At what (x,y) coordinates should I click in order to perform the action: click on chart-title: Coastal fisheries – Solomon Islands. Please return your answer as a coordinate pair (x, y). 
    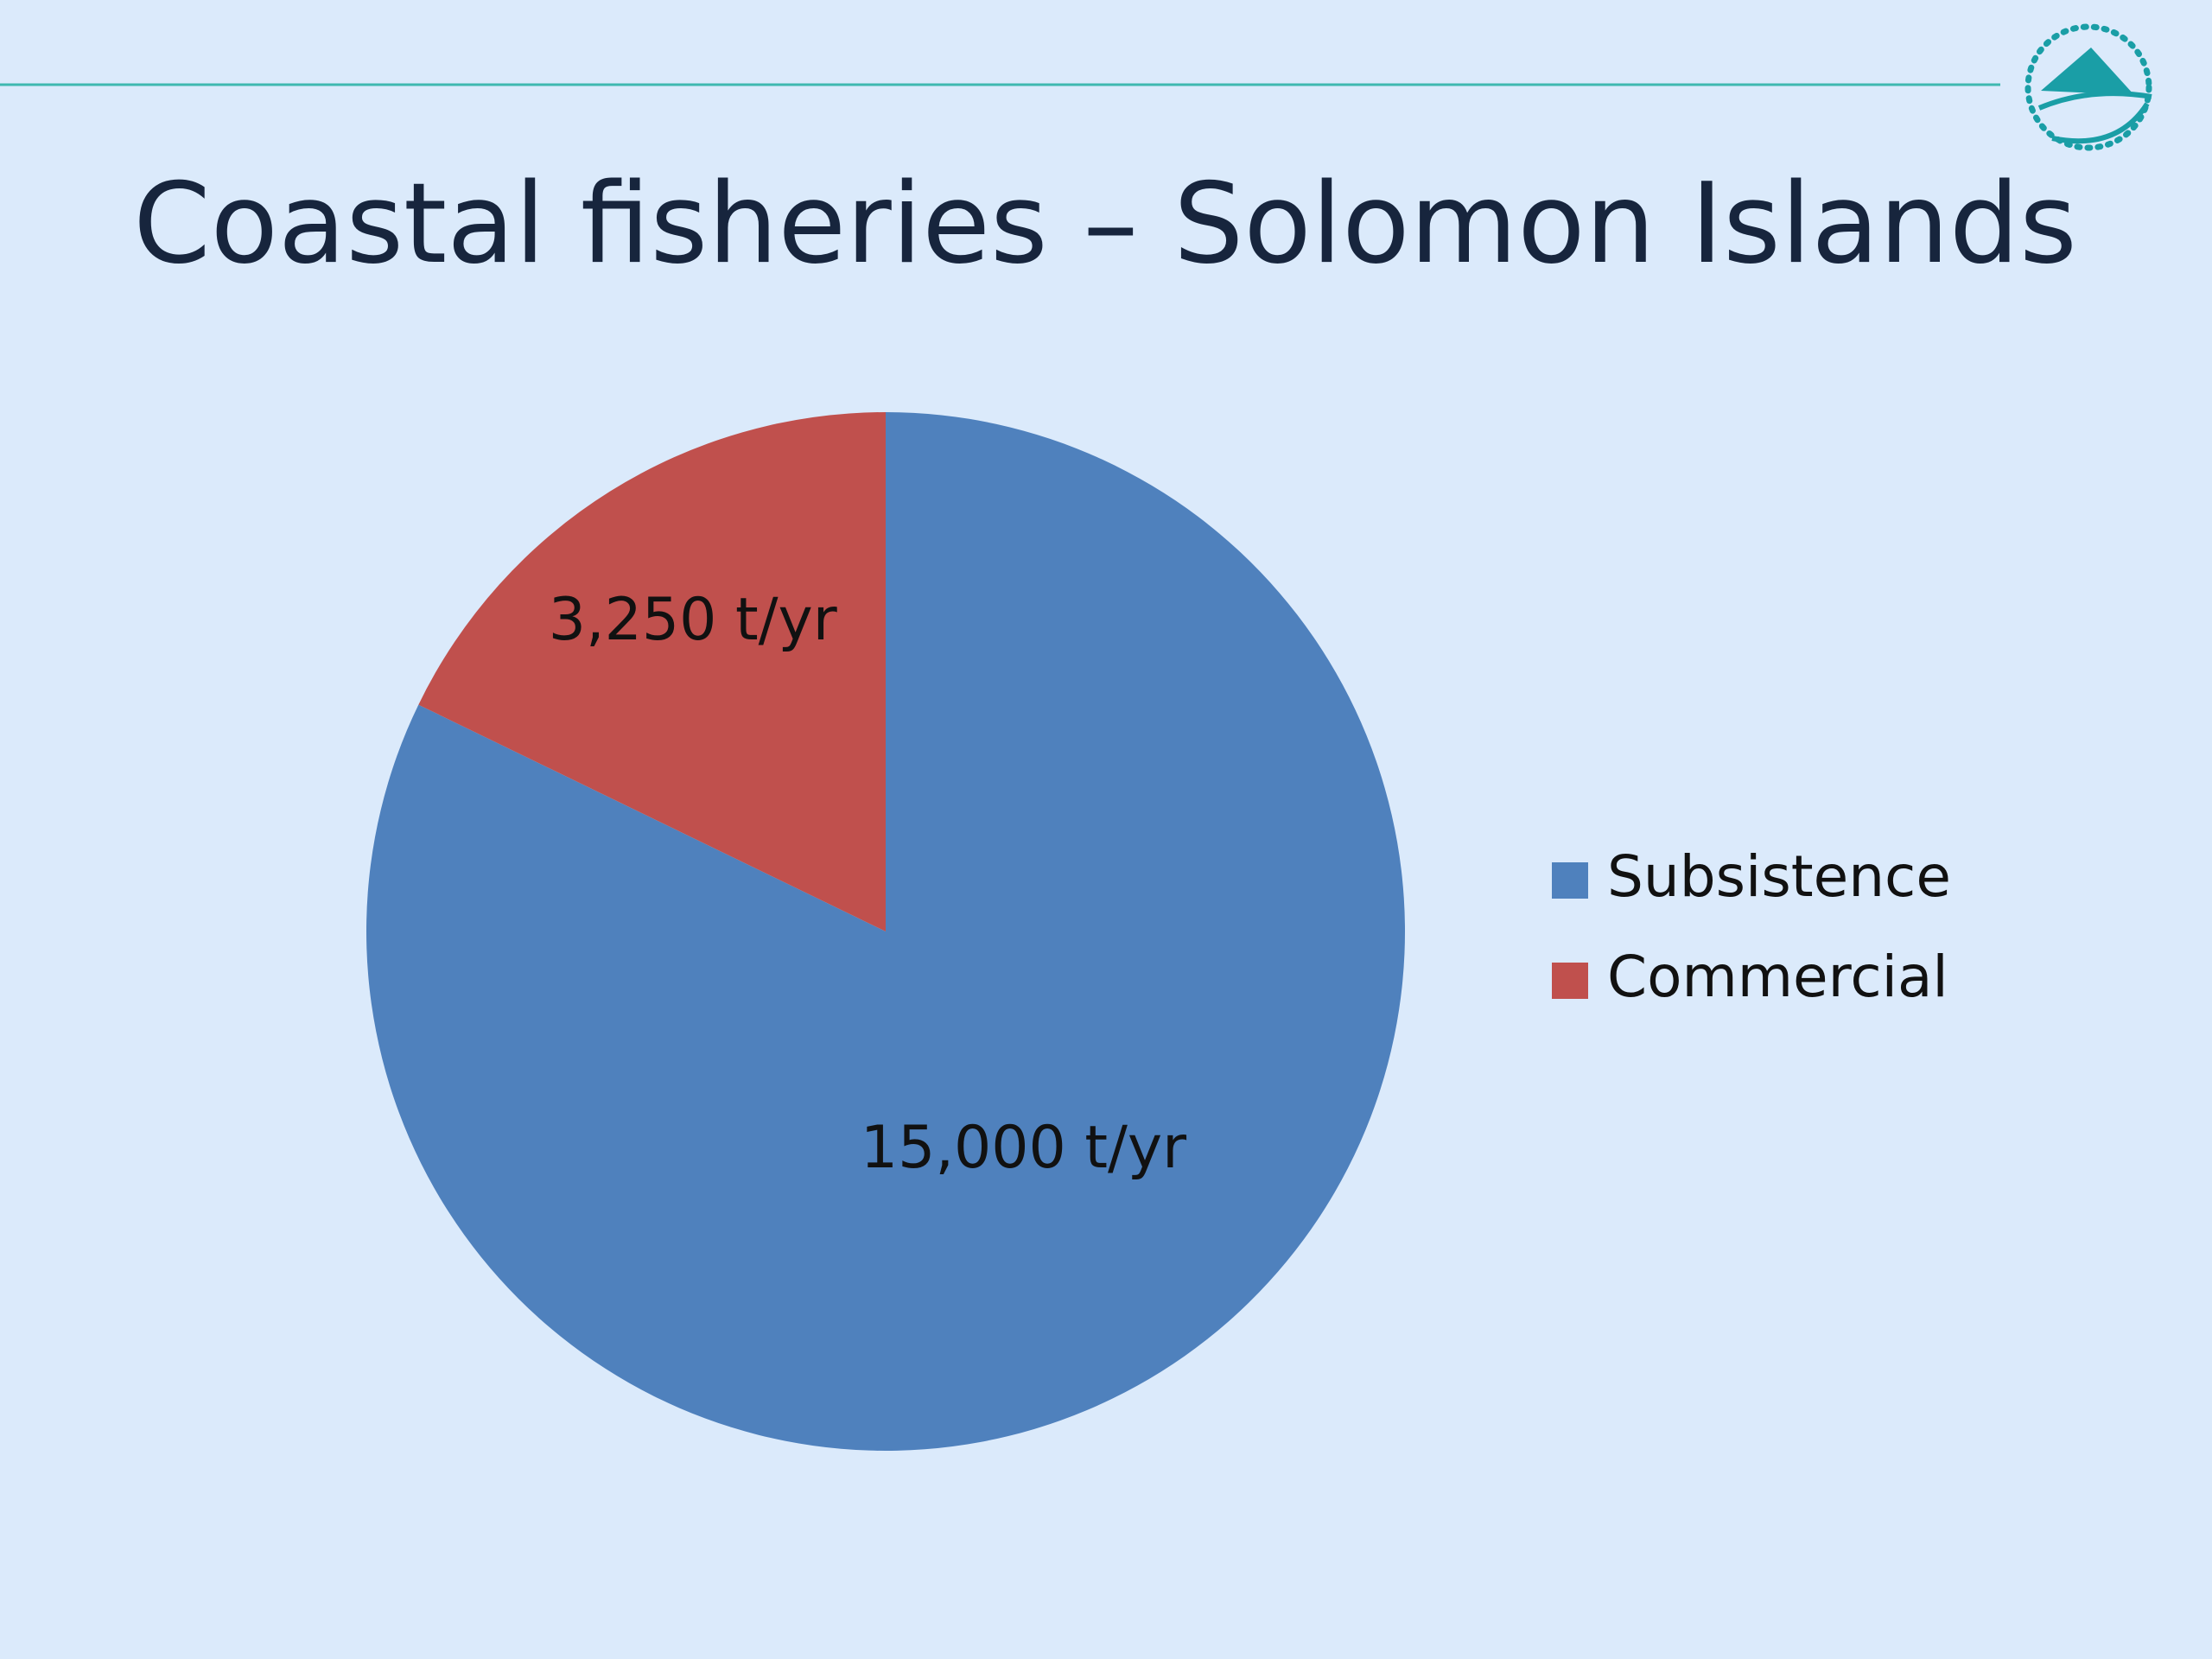
    Looking at the image, I should click on (1105, 224).